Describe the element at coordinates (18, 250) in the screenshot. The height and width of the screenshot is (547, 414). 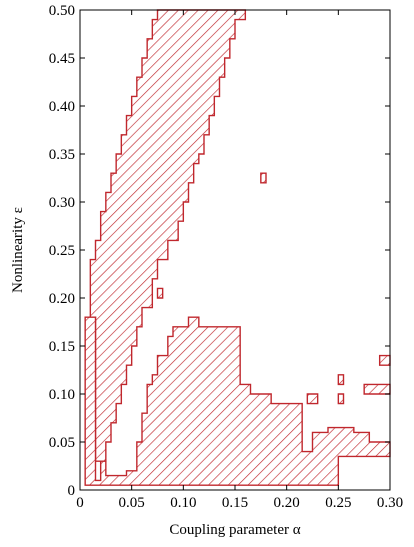
I see `y-axis-title: Nonlinearity ε` at that location.